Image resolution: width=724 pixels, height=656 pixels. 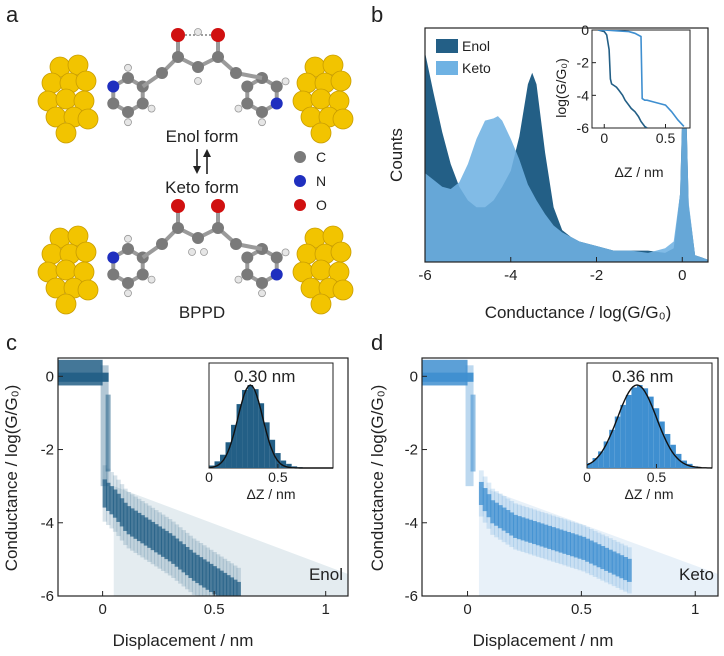 I want to click on legend-c-label: C, so click(x=321, y=157).